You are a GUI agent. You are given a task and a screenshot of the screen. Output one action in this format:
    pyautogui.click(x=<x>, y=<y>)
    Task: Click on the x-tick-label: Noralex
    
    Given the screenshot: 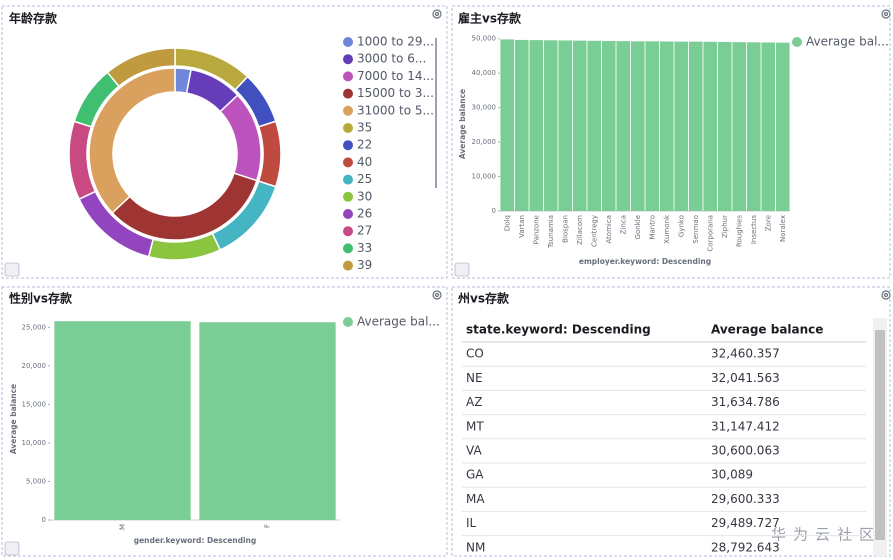 What is the action you would take?
    pyautogui.click(x=783, y=228)
    